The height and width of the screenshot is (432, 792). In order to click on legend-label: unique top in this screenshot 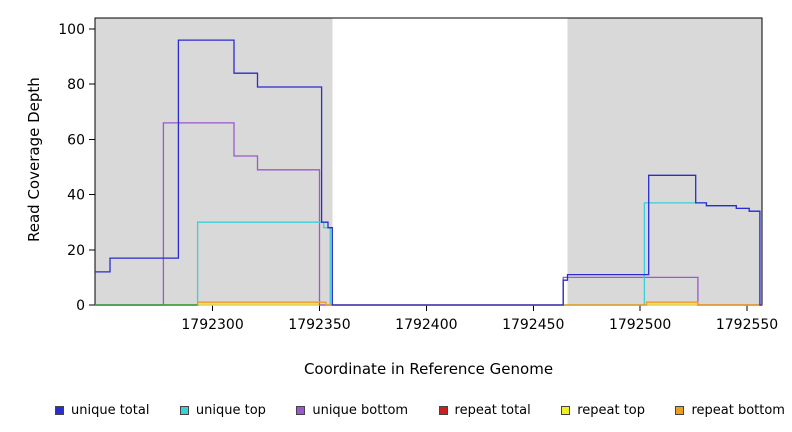, I will do `click(230, 410)`.